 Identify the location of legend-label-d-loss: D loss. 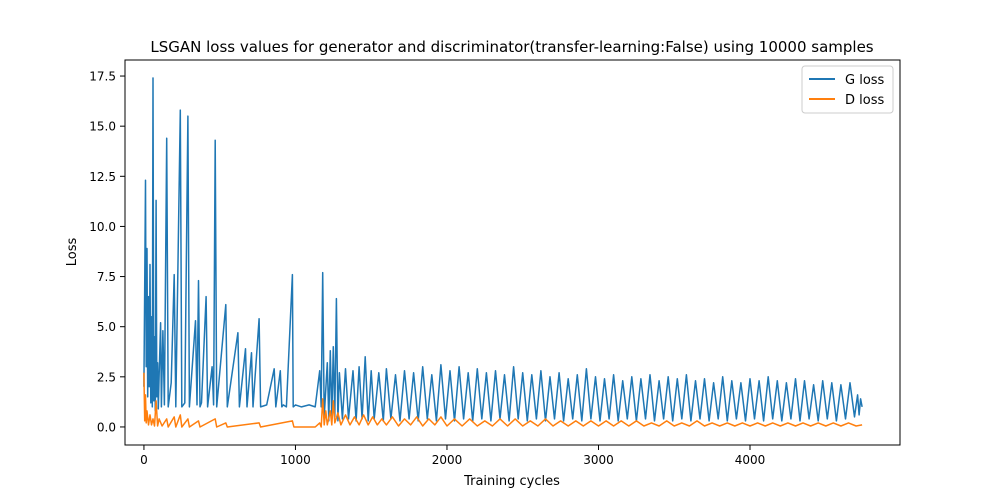
(864, 100).